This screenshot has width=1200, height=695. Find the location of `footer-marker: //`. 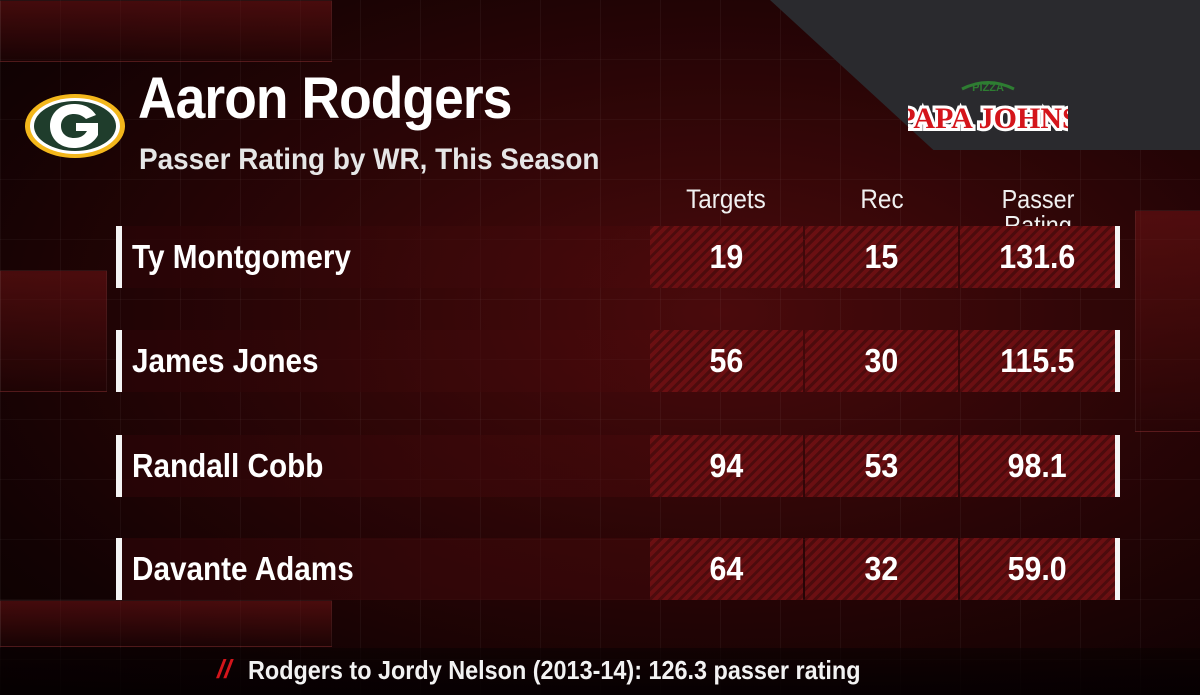

footer-marker: // is located at coordinates (224, 669).